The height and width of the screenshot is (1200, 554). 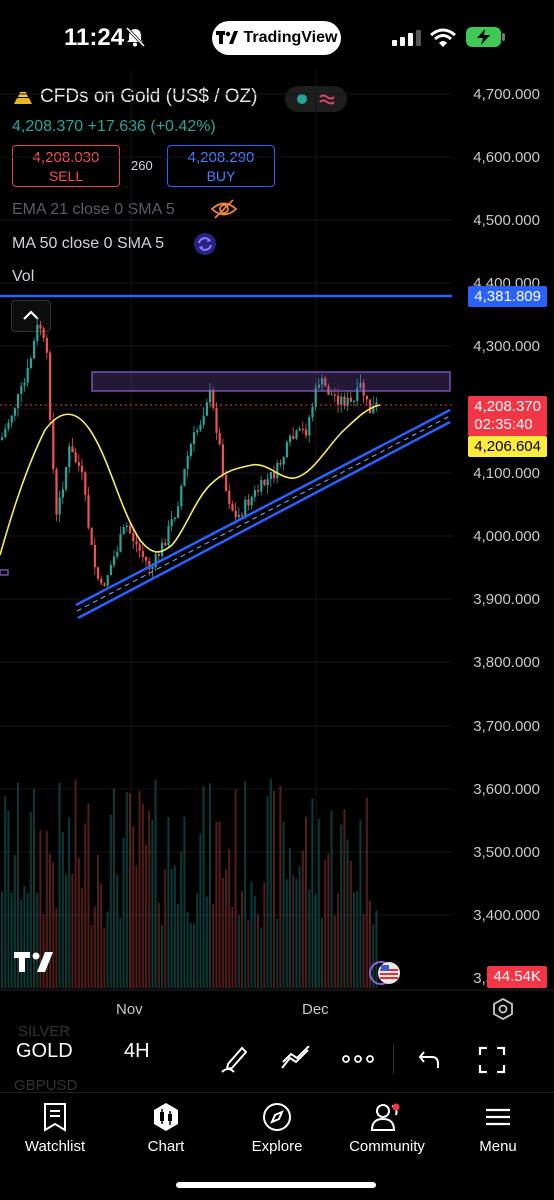 What do you see at coordinates (263, 514) in the screenshot?
I see `trend-channel` at bounding box center [263, 514].